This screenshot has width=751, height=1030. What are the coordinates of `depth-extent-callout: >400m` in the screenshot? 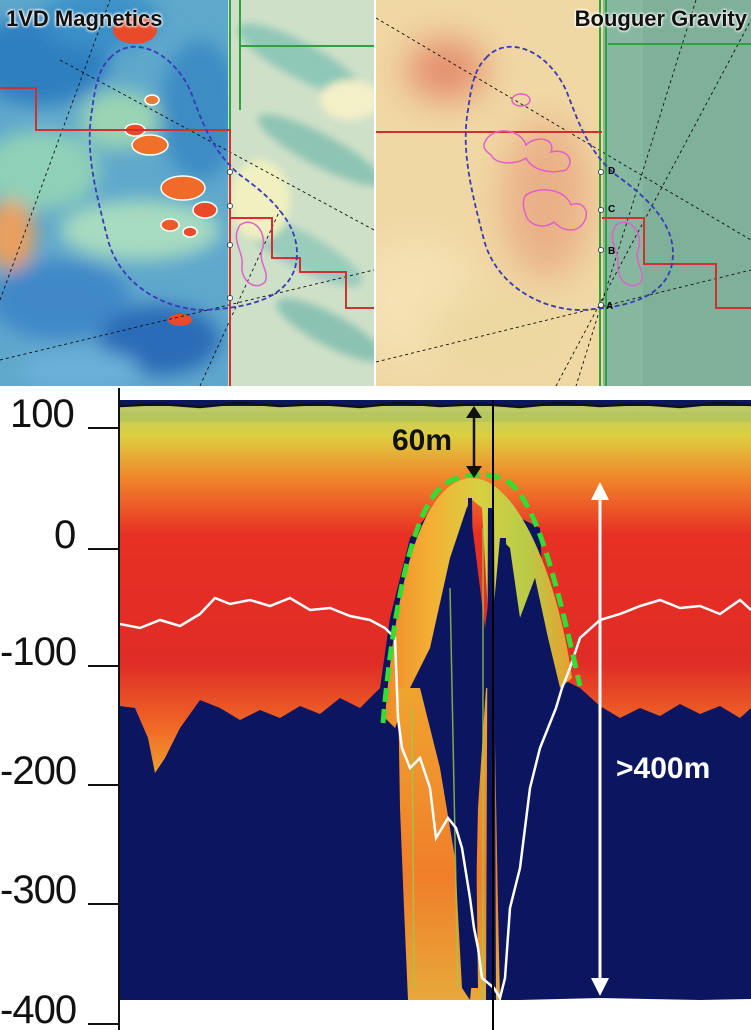 It's located at (663, 768).